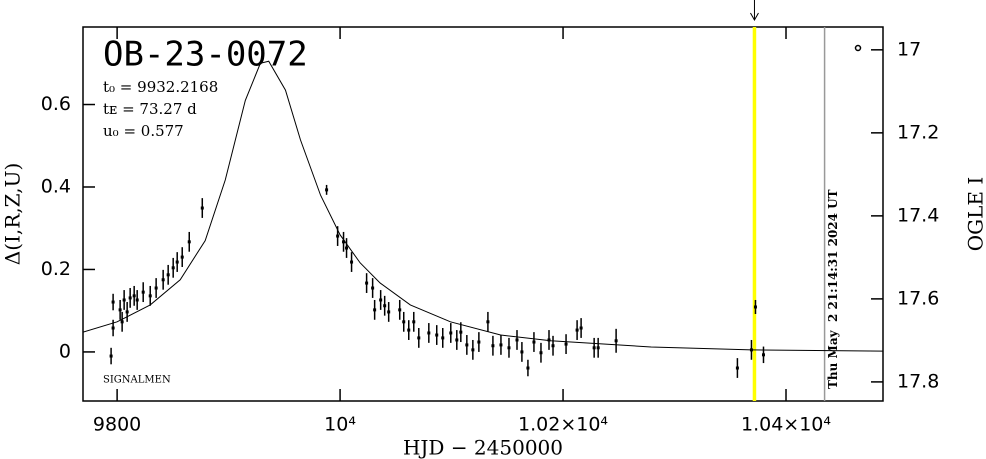 This screenshot has width=986, height=459. What do you see at coordinates (918, 132) in the screenshot?
I see `y2-tick-label: 17.2` at bounding box center [918, 132].